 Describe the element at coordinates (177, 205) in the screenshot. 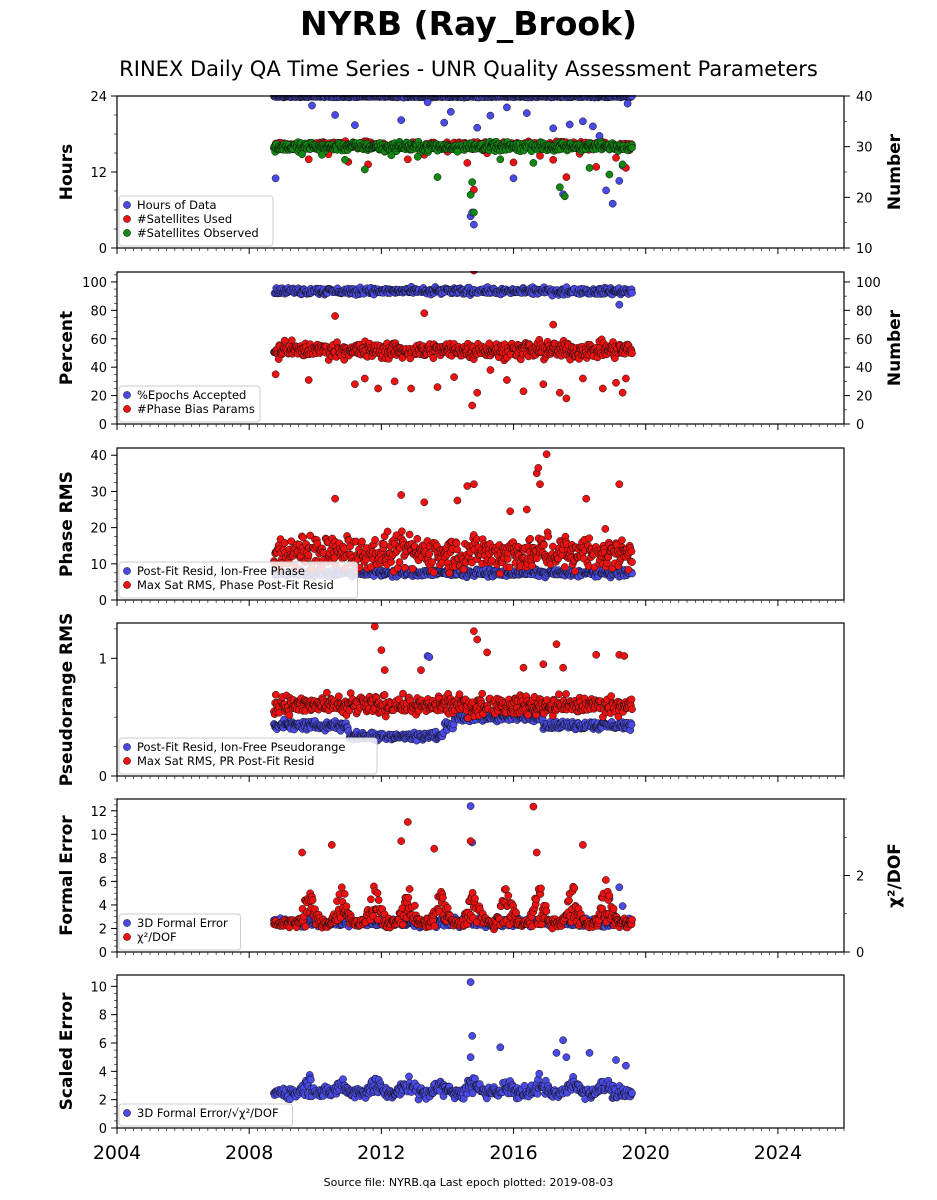

I see `legend-entry: Hours of Data` at that location.